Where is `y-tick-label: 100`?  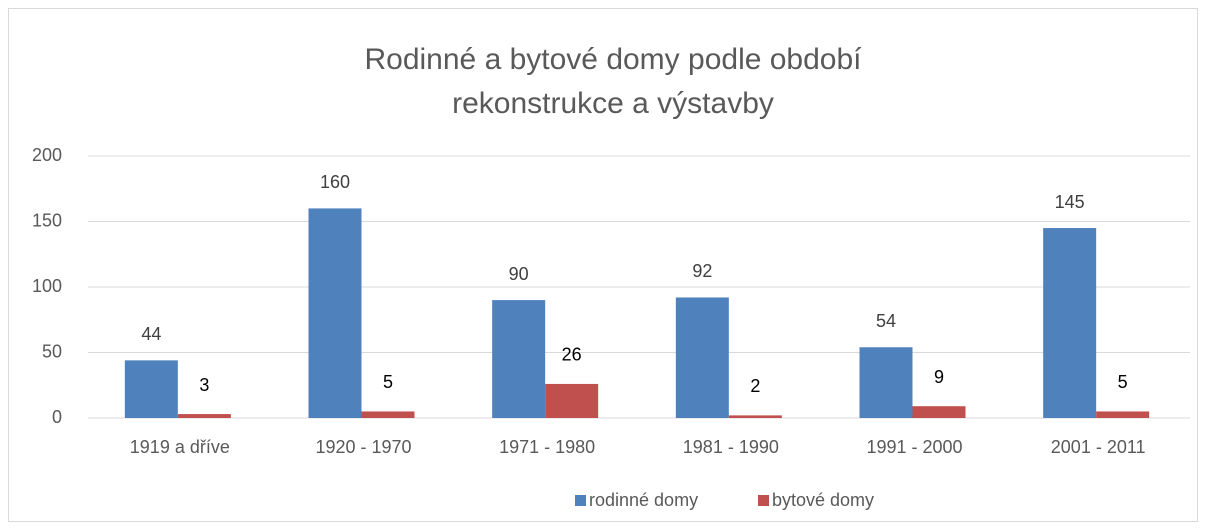
y-tick-label: 100 is located at coordinates (47, 286).